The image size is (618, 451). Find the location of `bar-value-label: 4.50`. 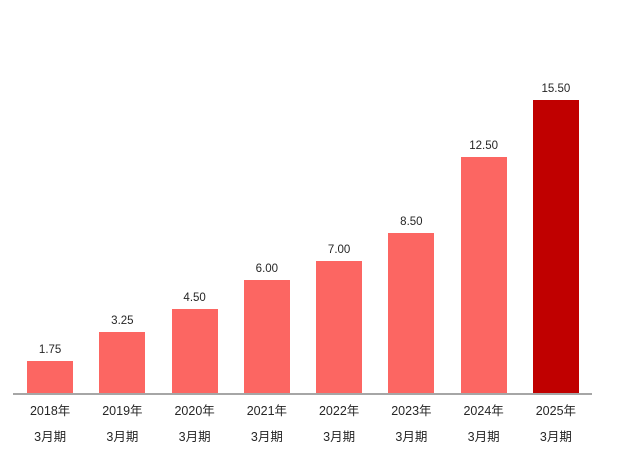

bar-value-label: 4.50 is located at coordinates (194, 297).